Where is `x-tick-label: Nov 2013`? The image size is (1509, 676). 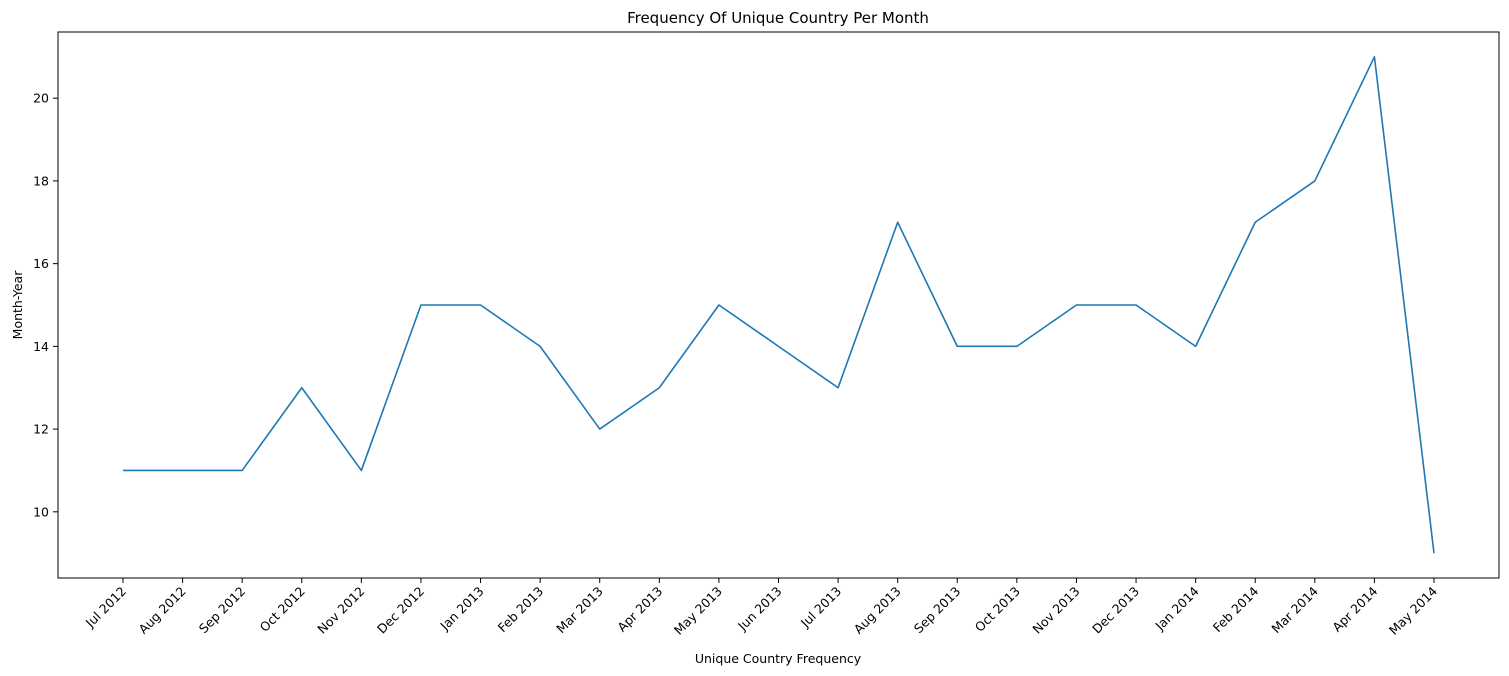
x-tick-label: Nov 2013 is located at coordinates (1055, 610).